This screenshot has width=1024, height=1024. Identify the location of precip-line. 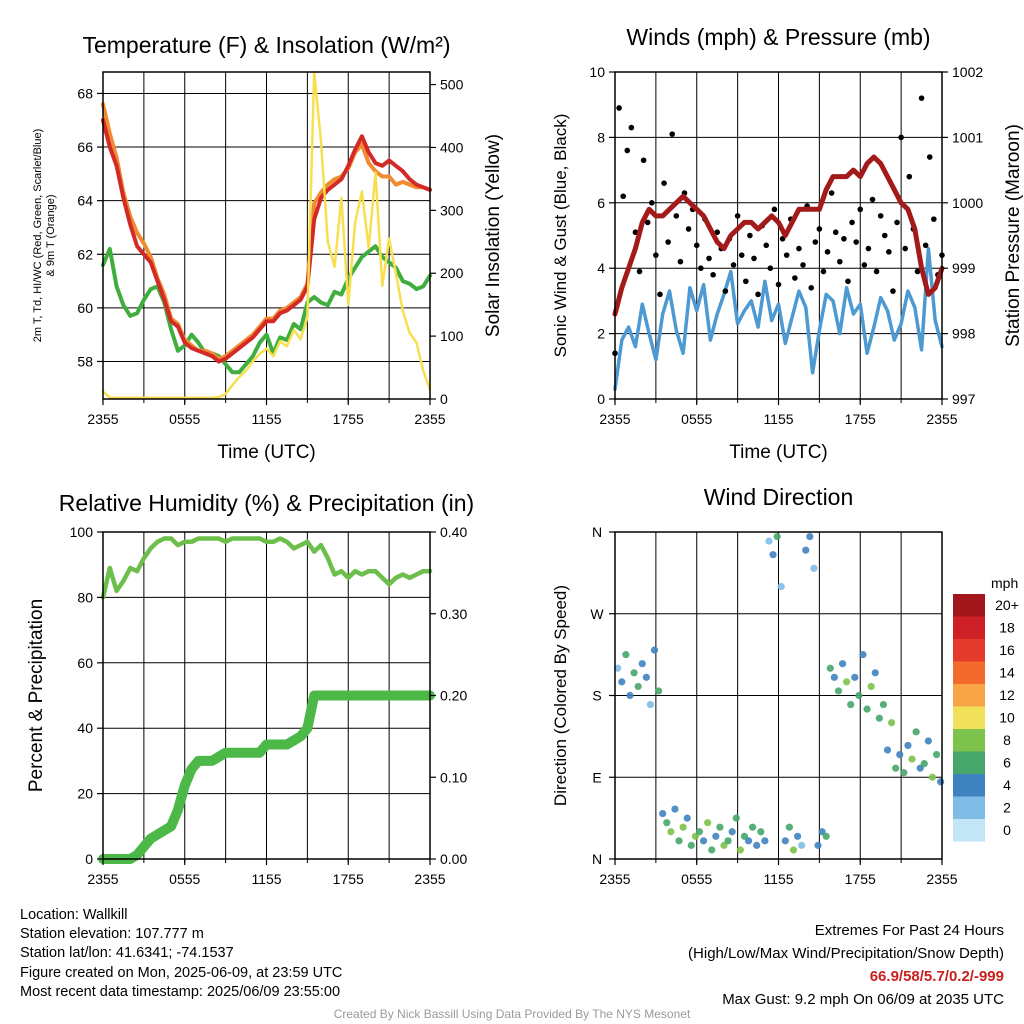
(266, 777).